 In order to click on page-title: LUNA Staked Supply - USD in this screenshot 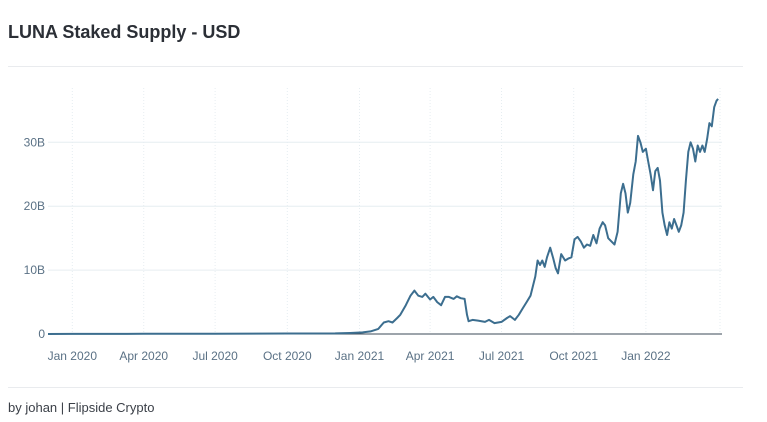, I will do `click(124, 32)`.